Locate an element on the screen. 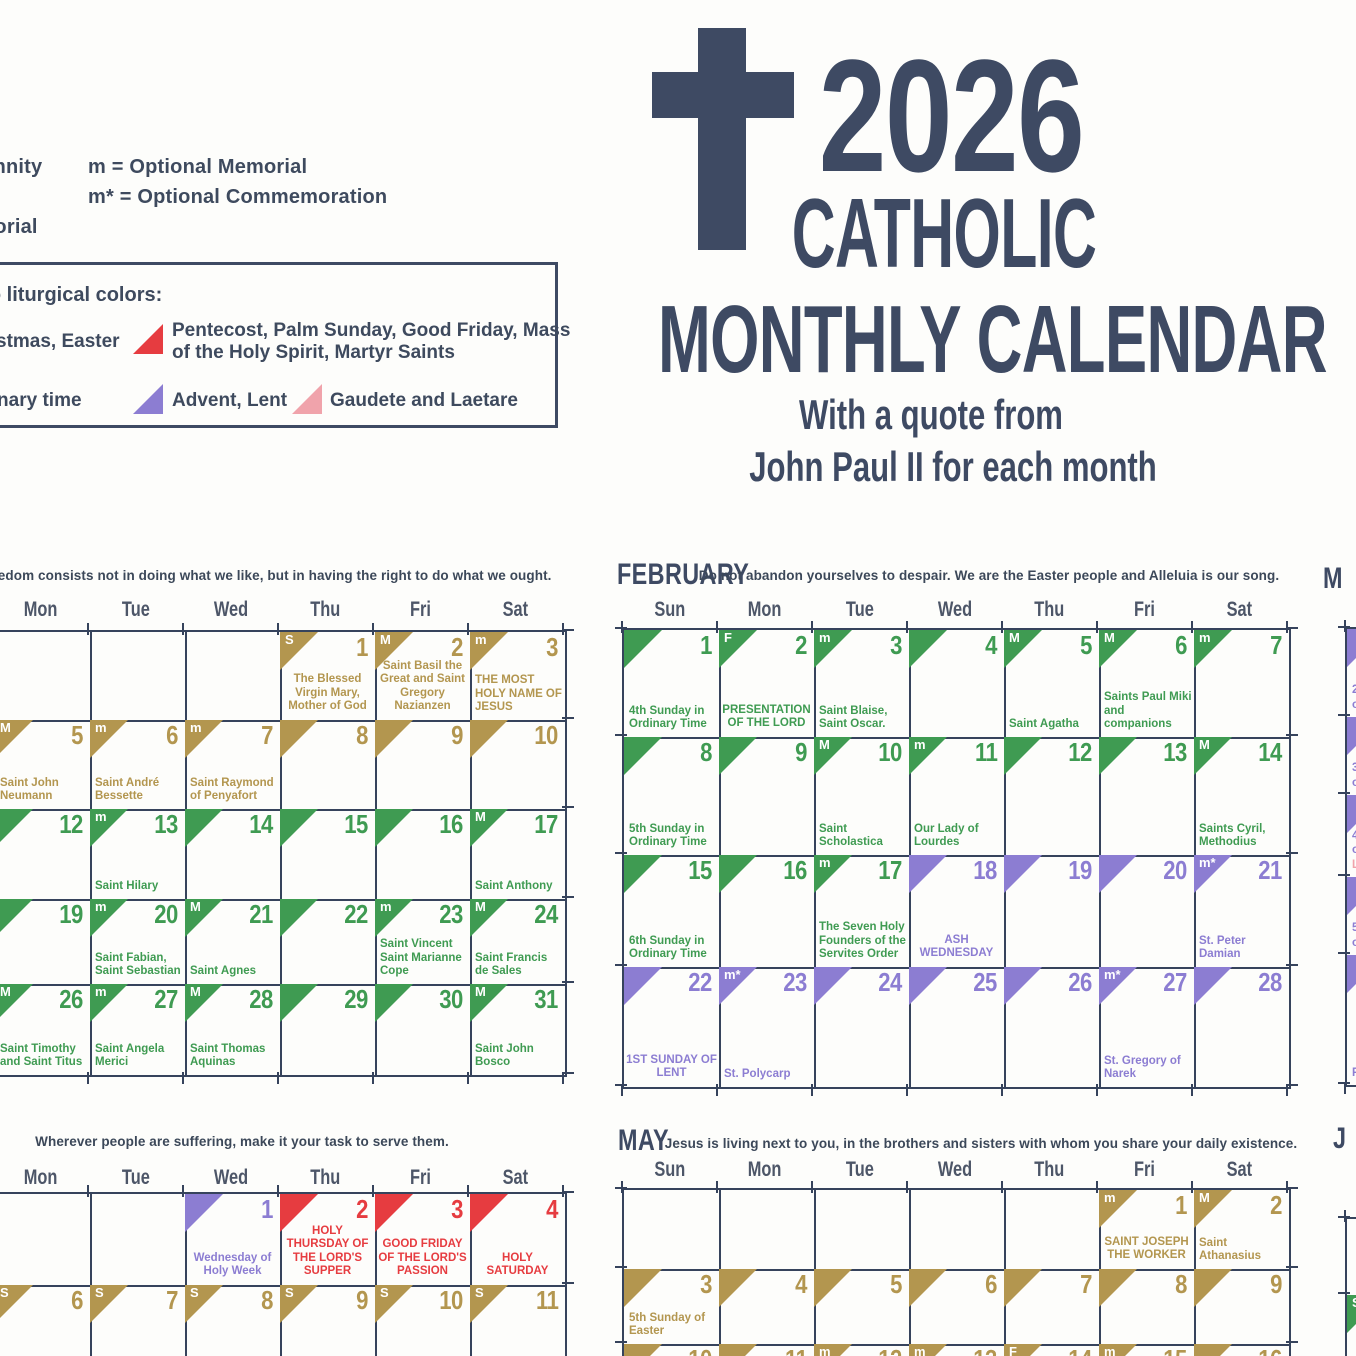  day-header-label: Tue is located at coordinates (859, 609).